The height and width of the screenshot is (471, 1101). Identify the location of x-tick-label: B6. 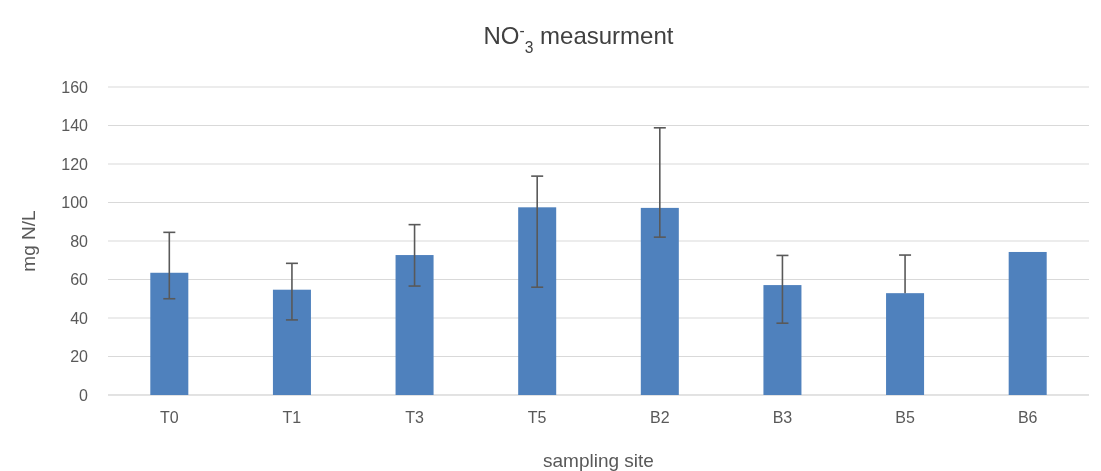
(1027, 417).